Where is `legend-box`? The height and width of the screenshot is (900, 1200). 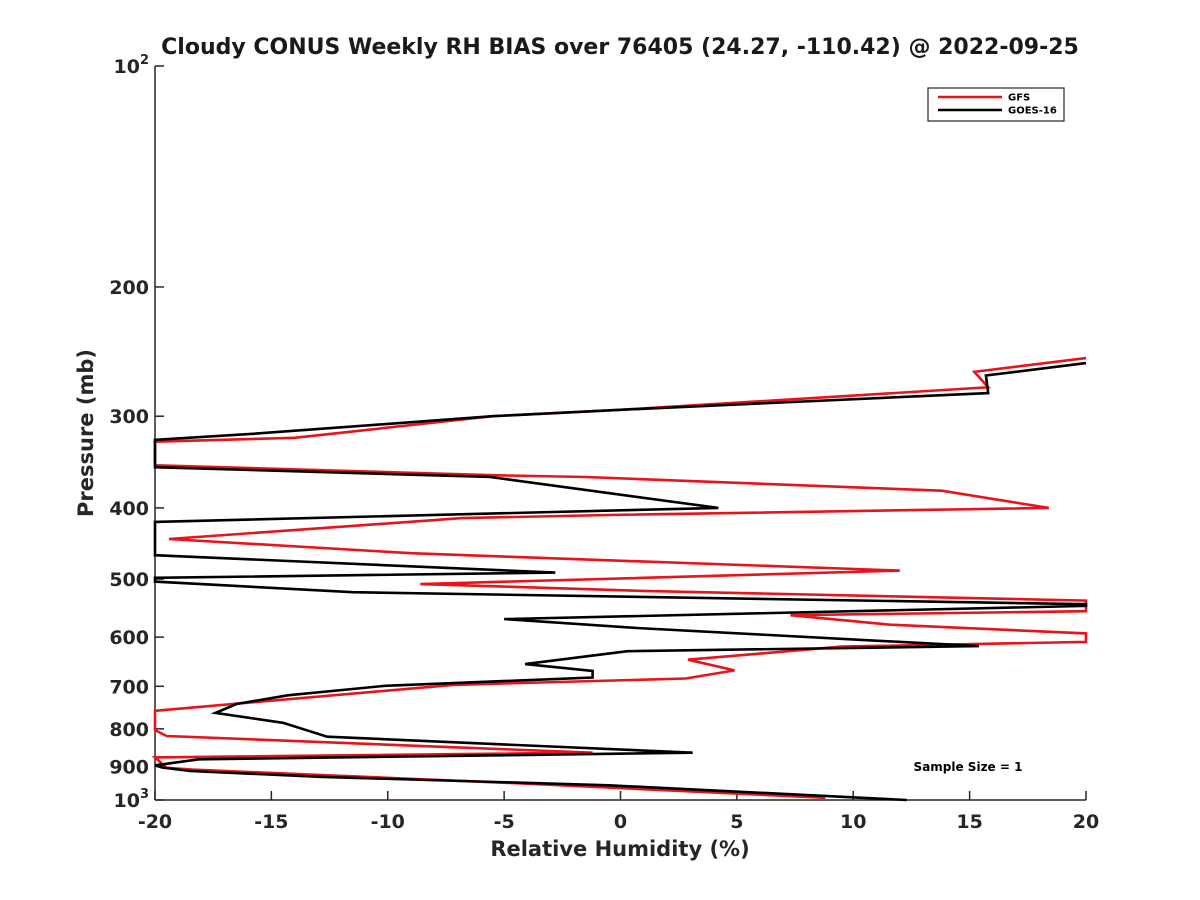
legend-box is located at coordinates (996, 104).